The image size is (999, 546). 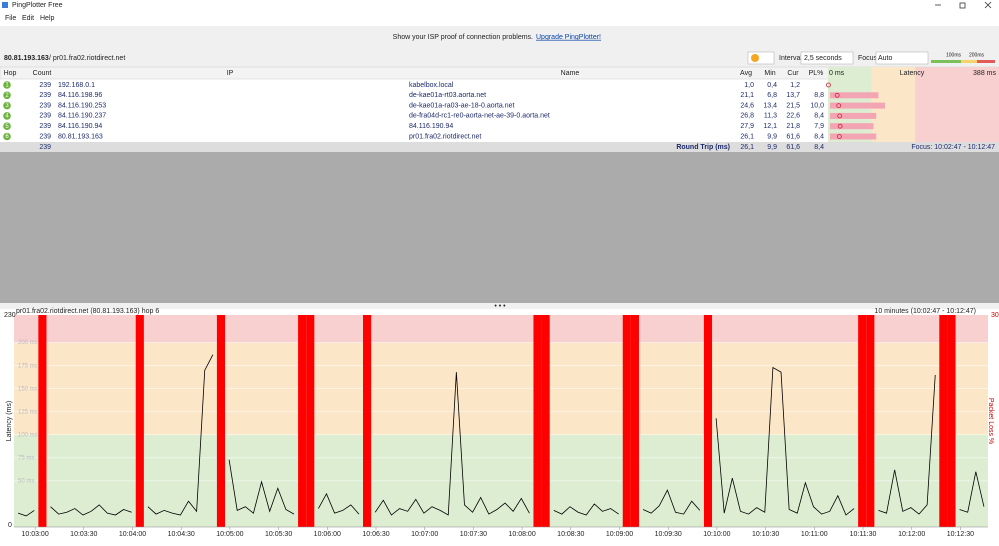 What do you see at coordinates (445, 136) in the screenshot?
I see `cell: pr01.fra02.riotdirect.net` at bounding box center [445, 136].